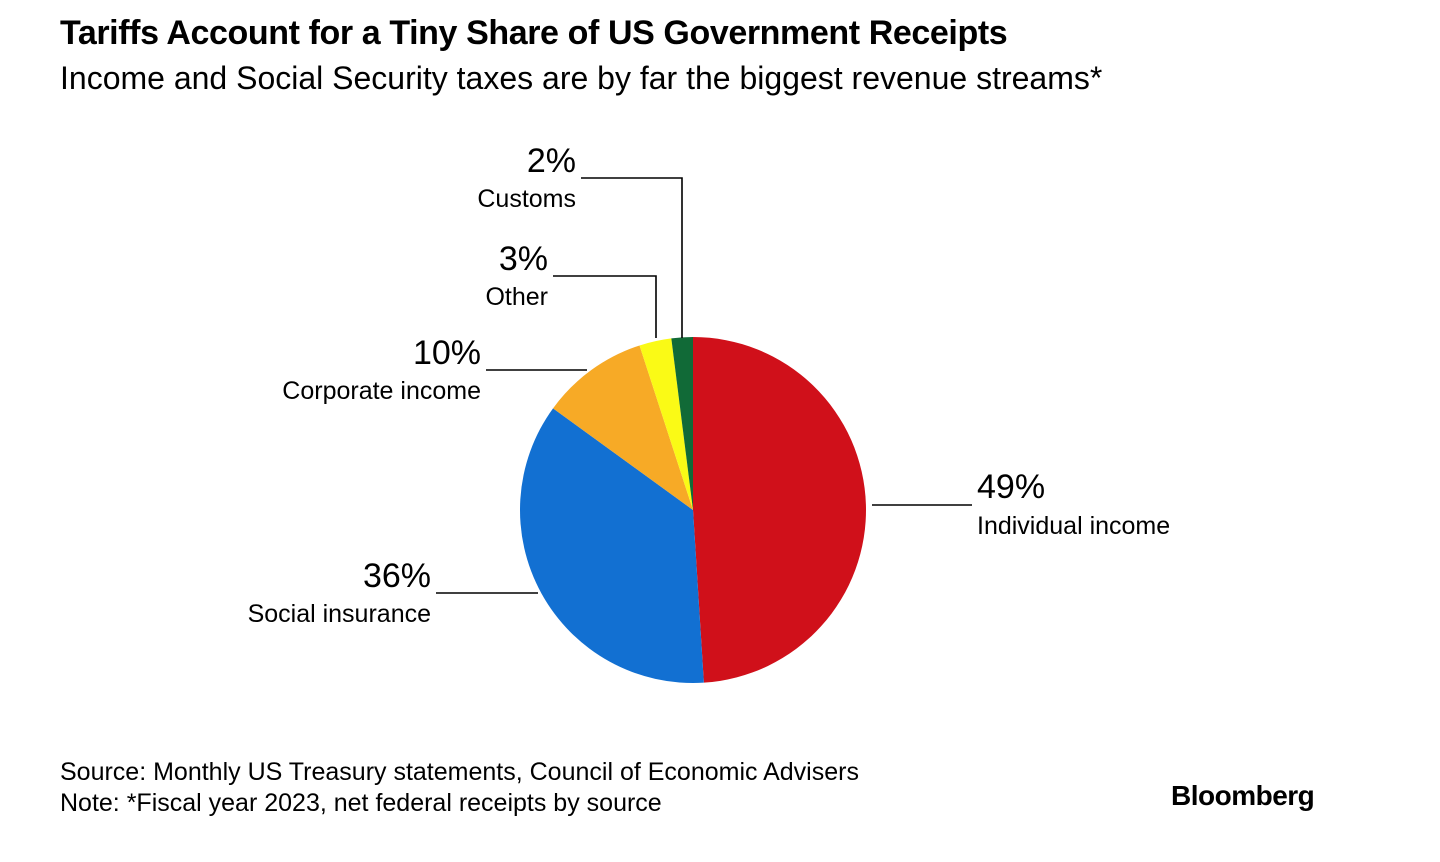 This screenshot has width=1440, height=862. Describe the element at coordinates (523, 259) in the screenshot. I see `data-label-other: 3%` at that location.